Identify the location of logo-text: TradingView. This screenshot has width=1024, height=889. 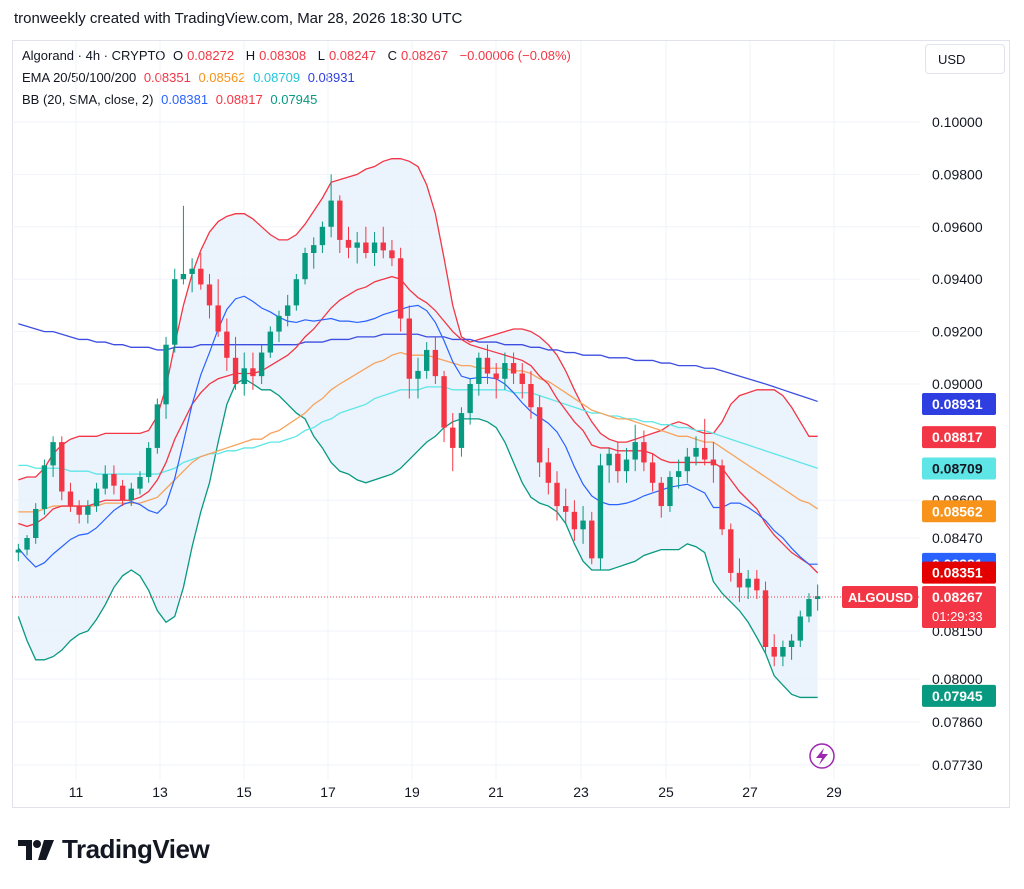
(136, 849).